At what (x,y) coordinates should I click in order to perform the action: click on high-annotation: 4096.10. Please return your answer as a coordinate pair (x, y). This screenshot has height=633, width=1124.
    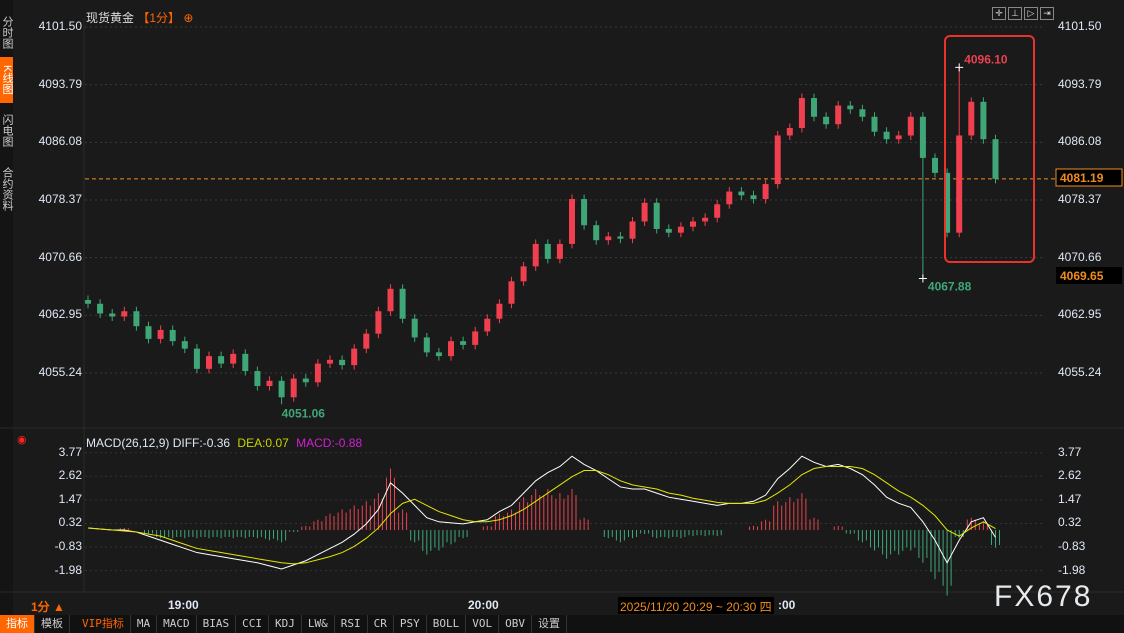
    Looking at the image, I should click on (986, 59).